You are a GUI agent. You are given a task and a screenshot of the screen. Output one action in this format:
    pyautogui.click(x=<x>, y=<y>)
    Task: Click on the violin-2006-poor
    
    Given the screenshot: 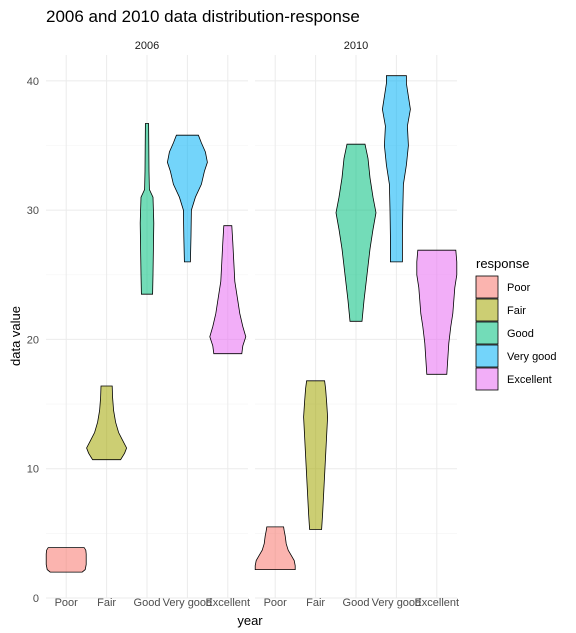 What is the action you would take?
    pyautogui.click(x=66, y=560)
    